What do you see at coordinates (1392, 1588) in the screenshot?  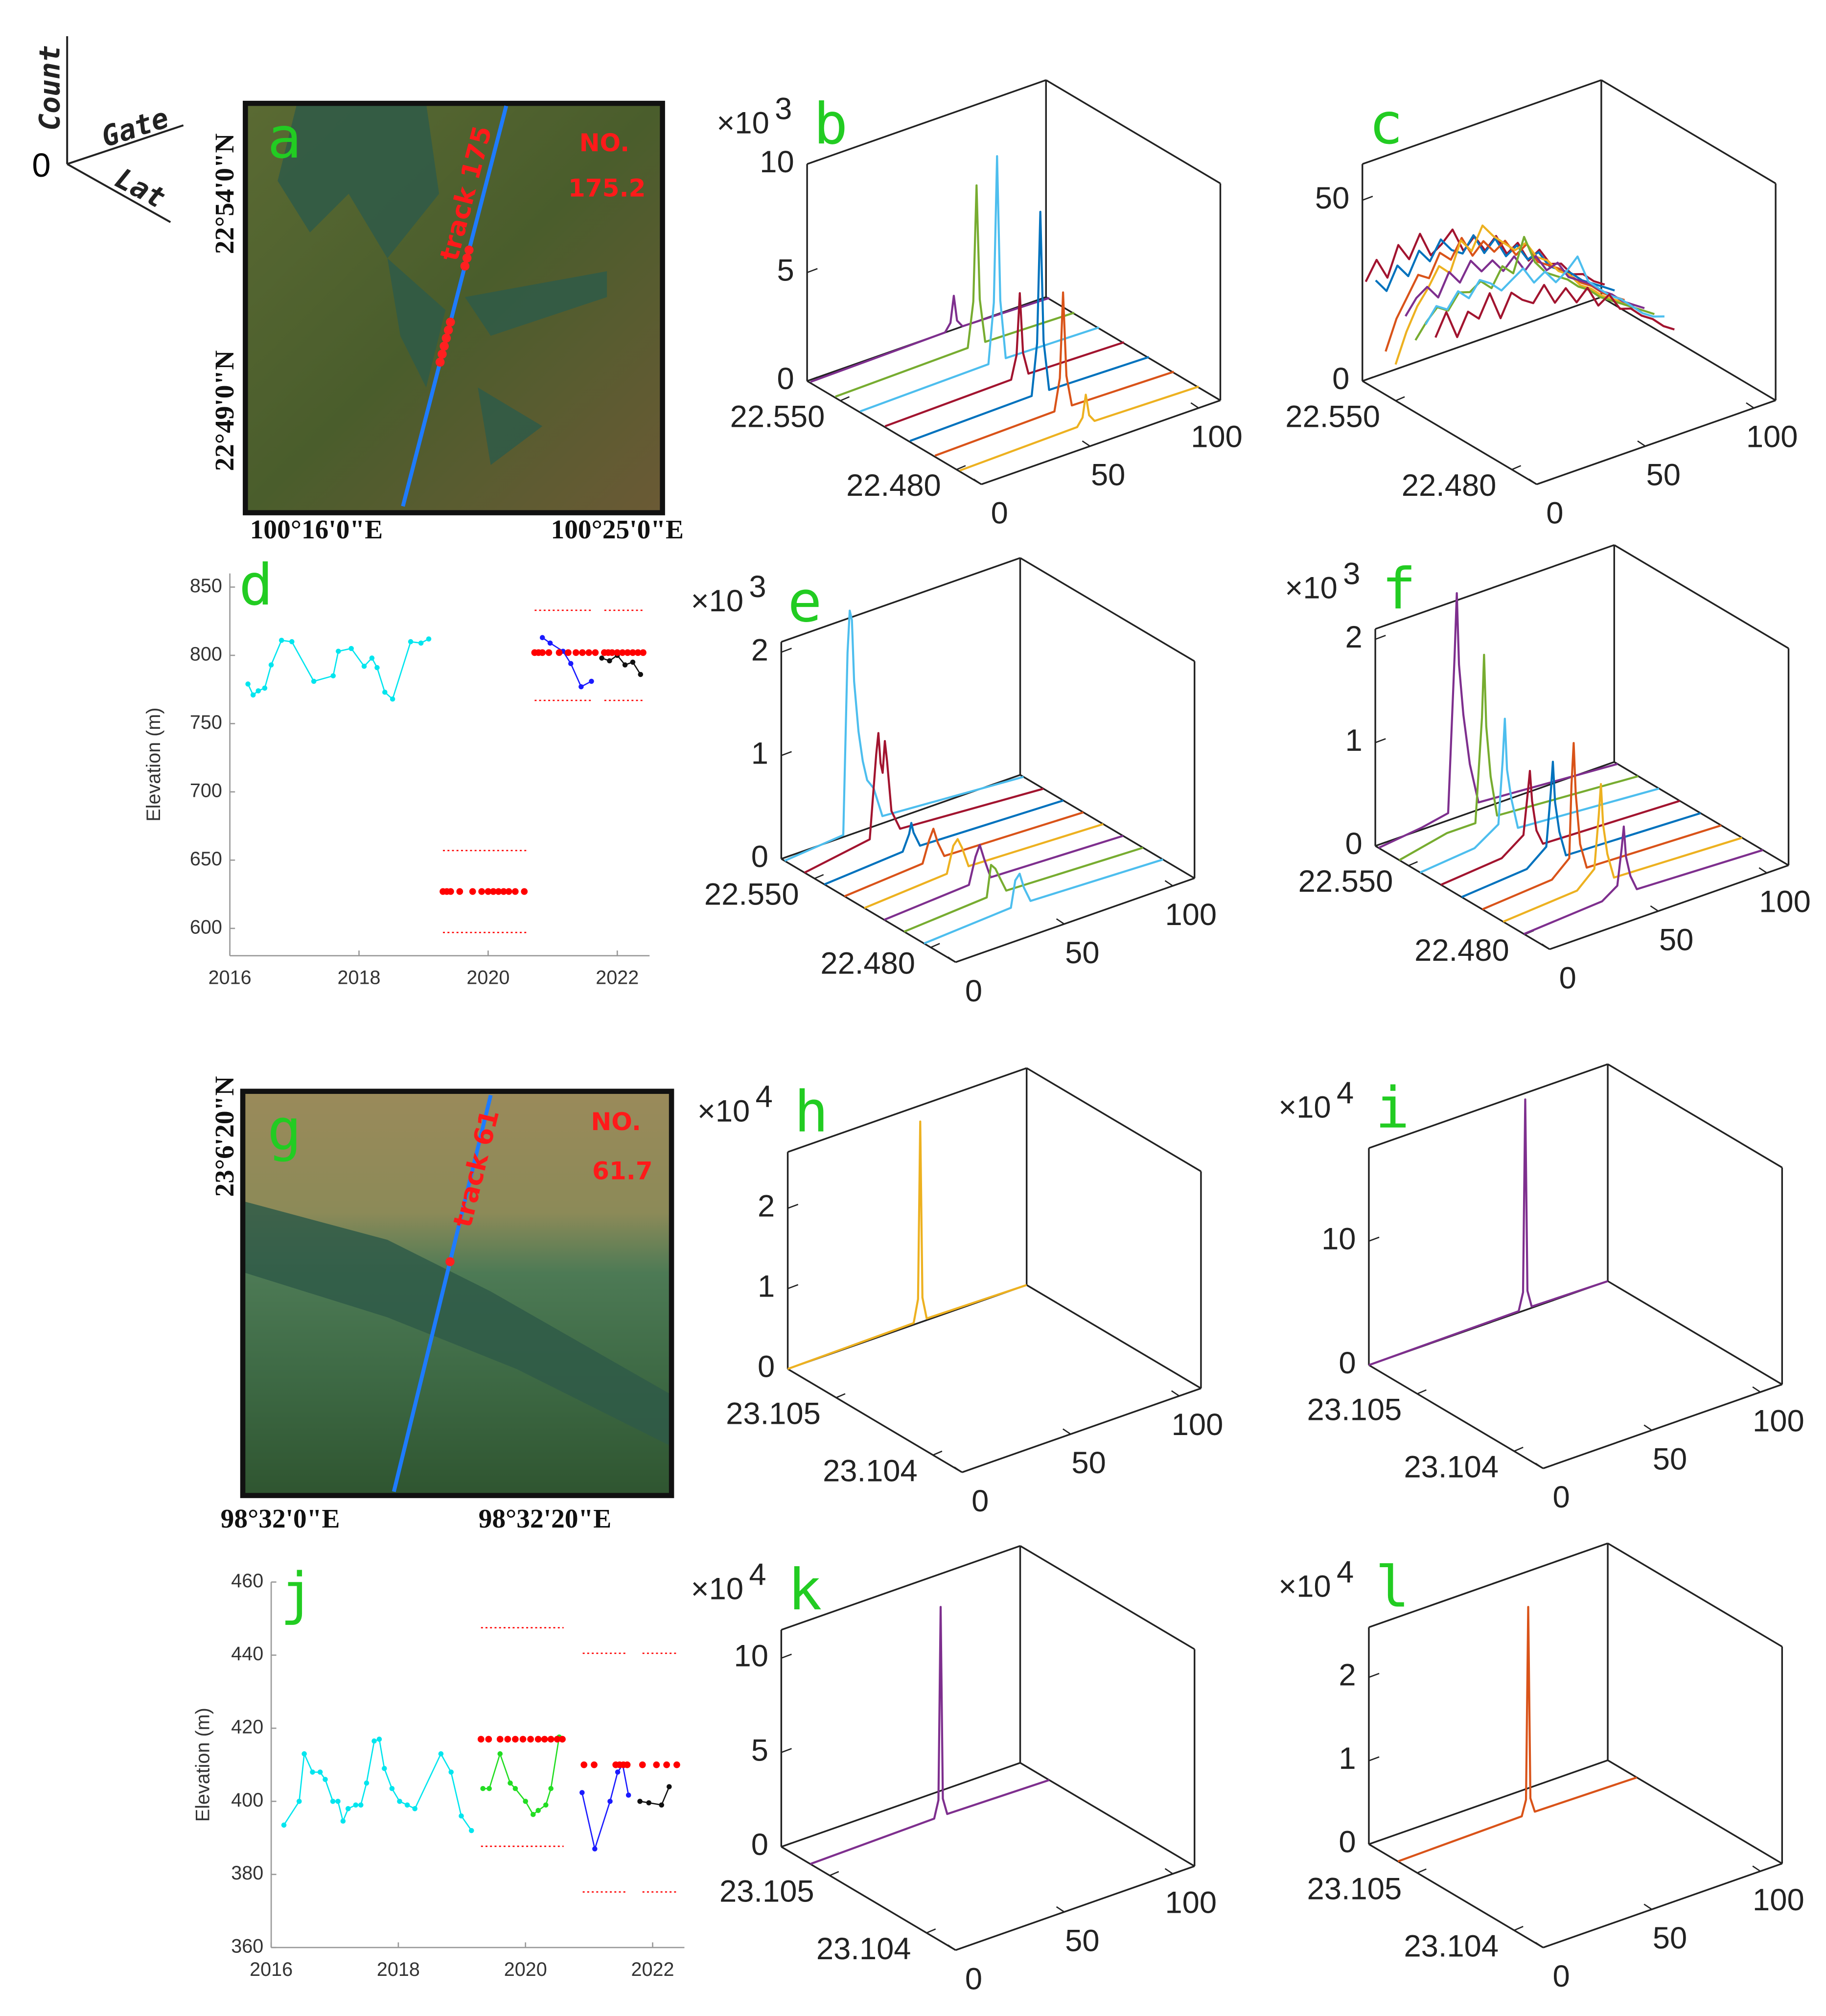 I see `panel-letter: l` at bounding box center [1392, 1588].